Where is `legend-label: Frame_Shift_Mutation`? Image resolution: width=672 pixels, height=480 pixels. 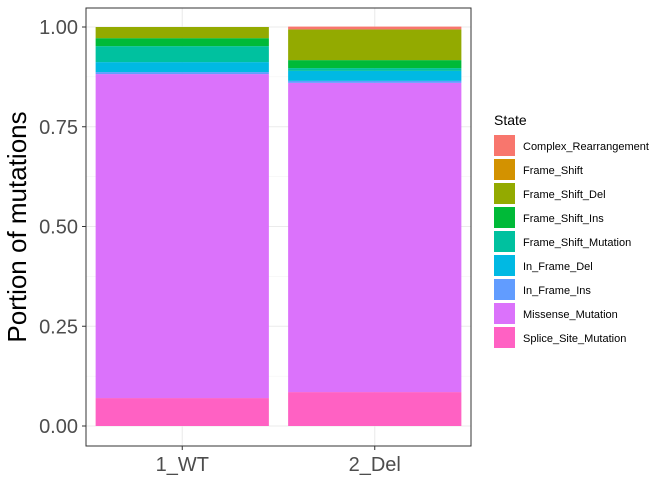 legend-label: Frame_Shift_Mutation is located at coordinates (577, 243).